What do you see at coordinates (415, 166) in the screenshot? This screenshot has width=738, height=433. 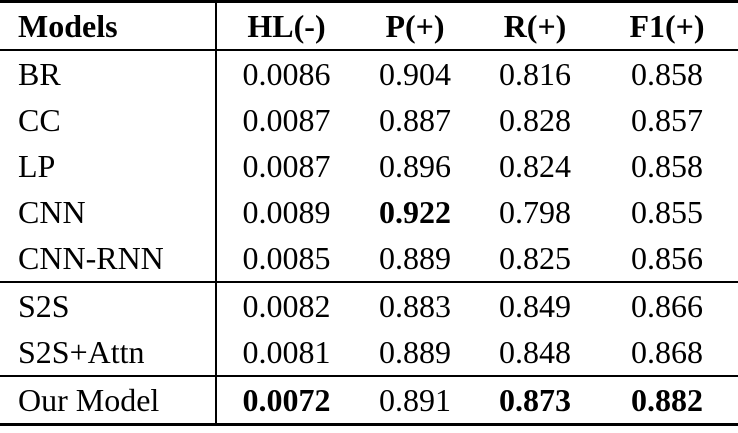 I see `metric-value: 0.896` at bounding box center [415, 166].